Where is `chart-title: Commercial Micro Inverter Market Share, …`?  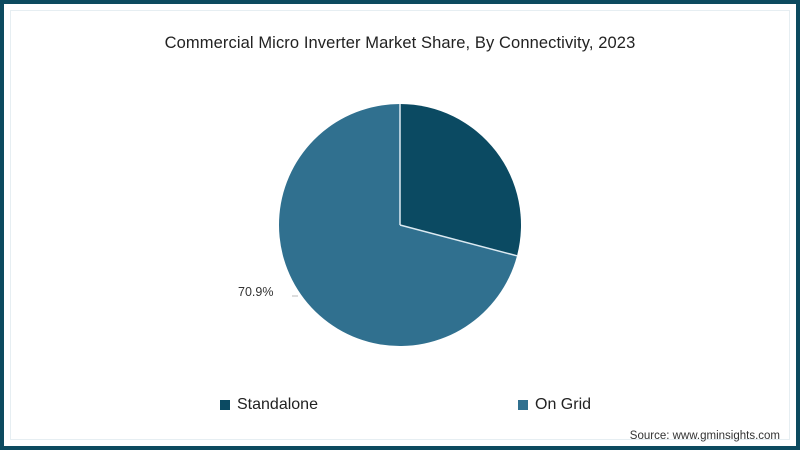
chart-title: Commercial Micro Inverter Market Share, … is located at coordinates (400, 43).